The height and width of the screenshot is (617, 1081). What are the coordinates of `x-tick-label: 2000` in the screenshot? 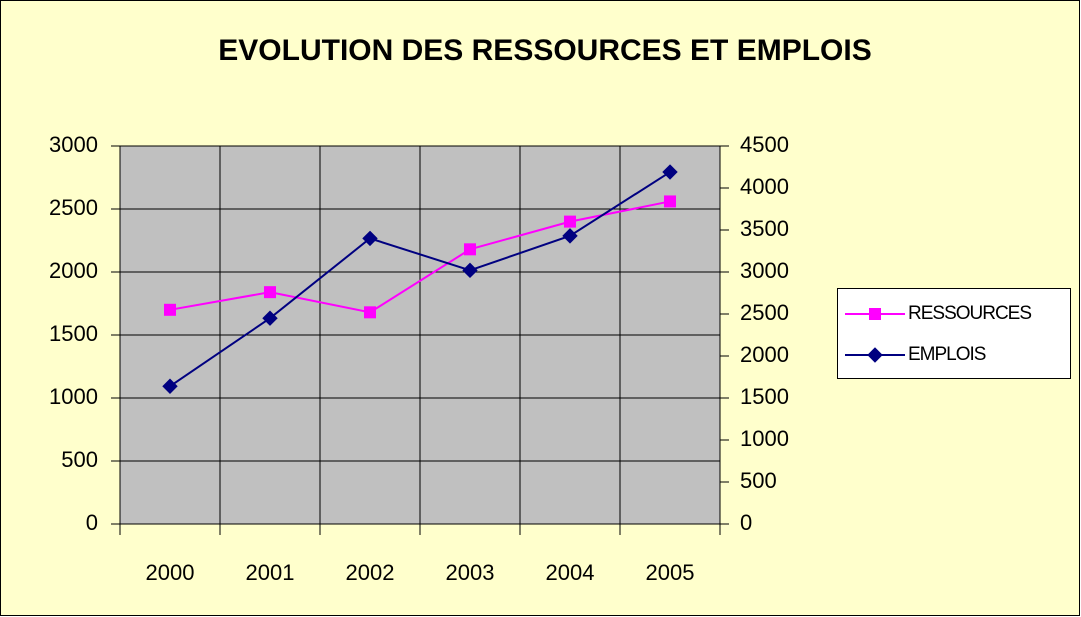 It's located at (170, 572).